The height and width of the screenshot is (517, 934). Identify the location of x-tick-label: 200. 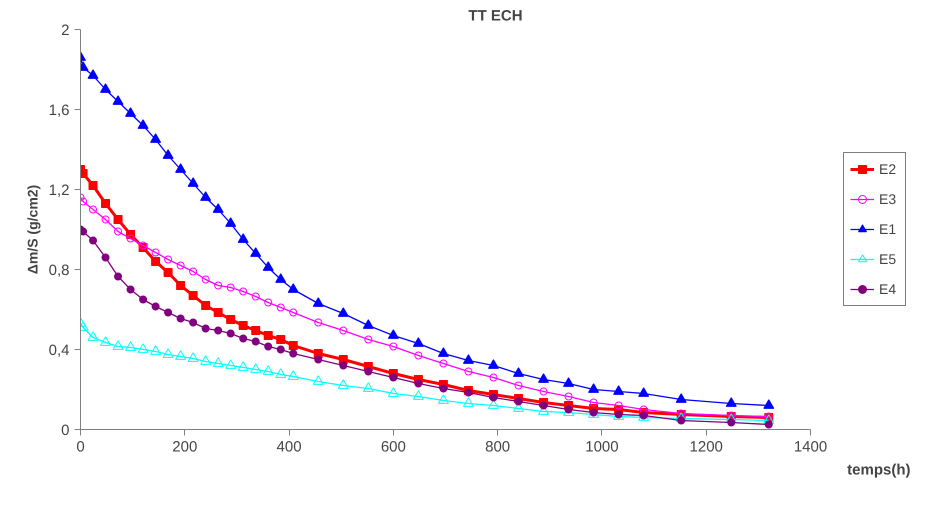
(185, 447).